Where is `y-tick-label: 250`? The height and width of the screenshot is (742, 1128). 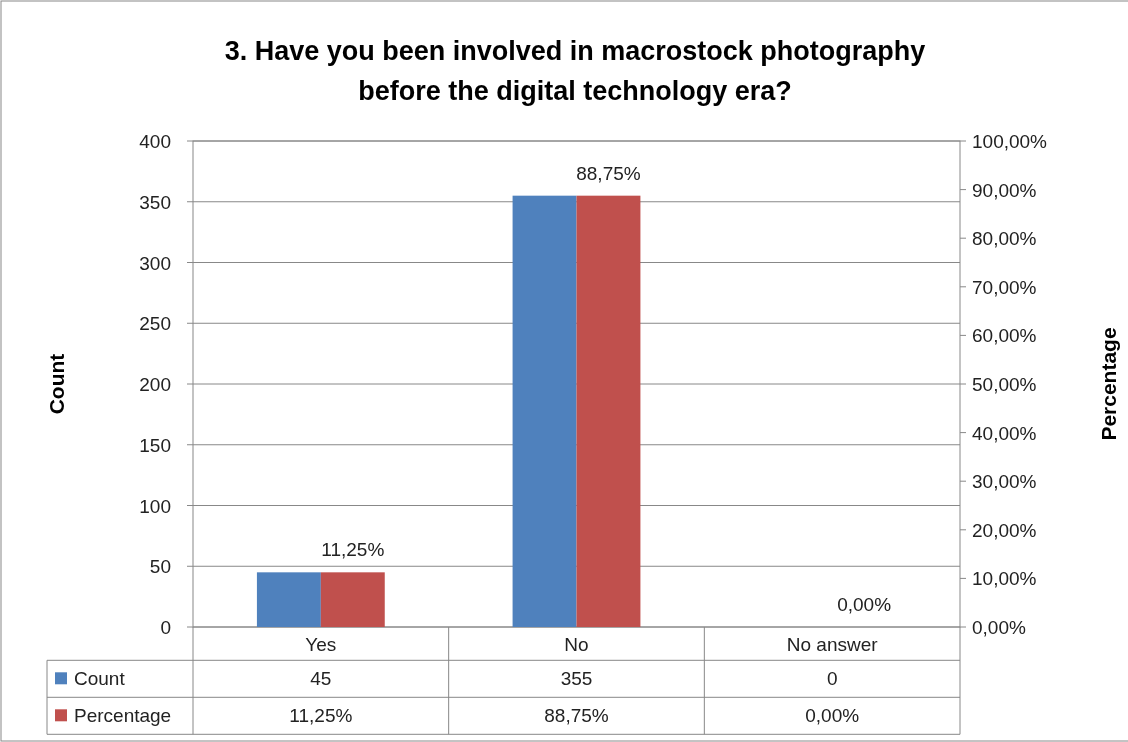 y-tick-label: 250 is located at coordinates (155, 324).